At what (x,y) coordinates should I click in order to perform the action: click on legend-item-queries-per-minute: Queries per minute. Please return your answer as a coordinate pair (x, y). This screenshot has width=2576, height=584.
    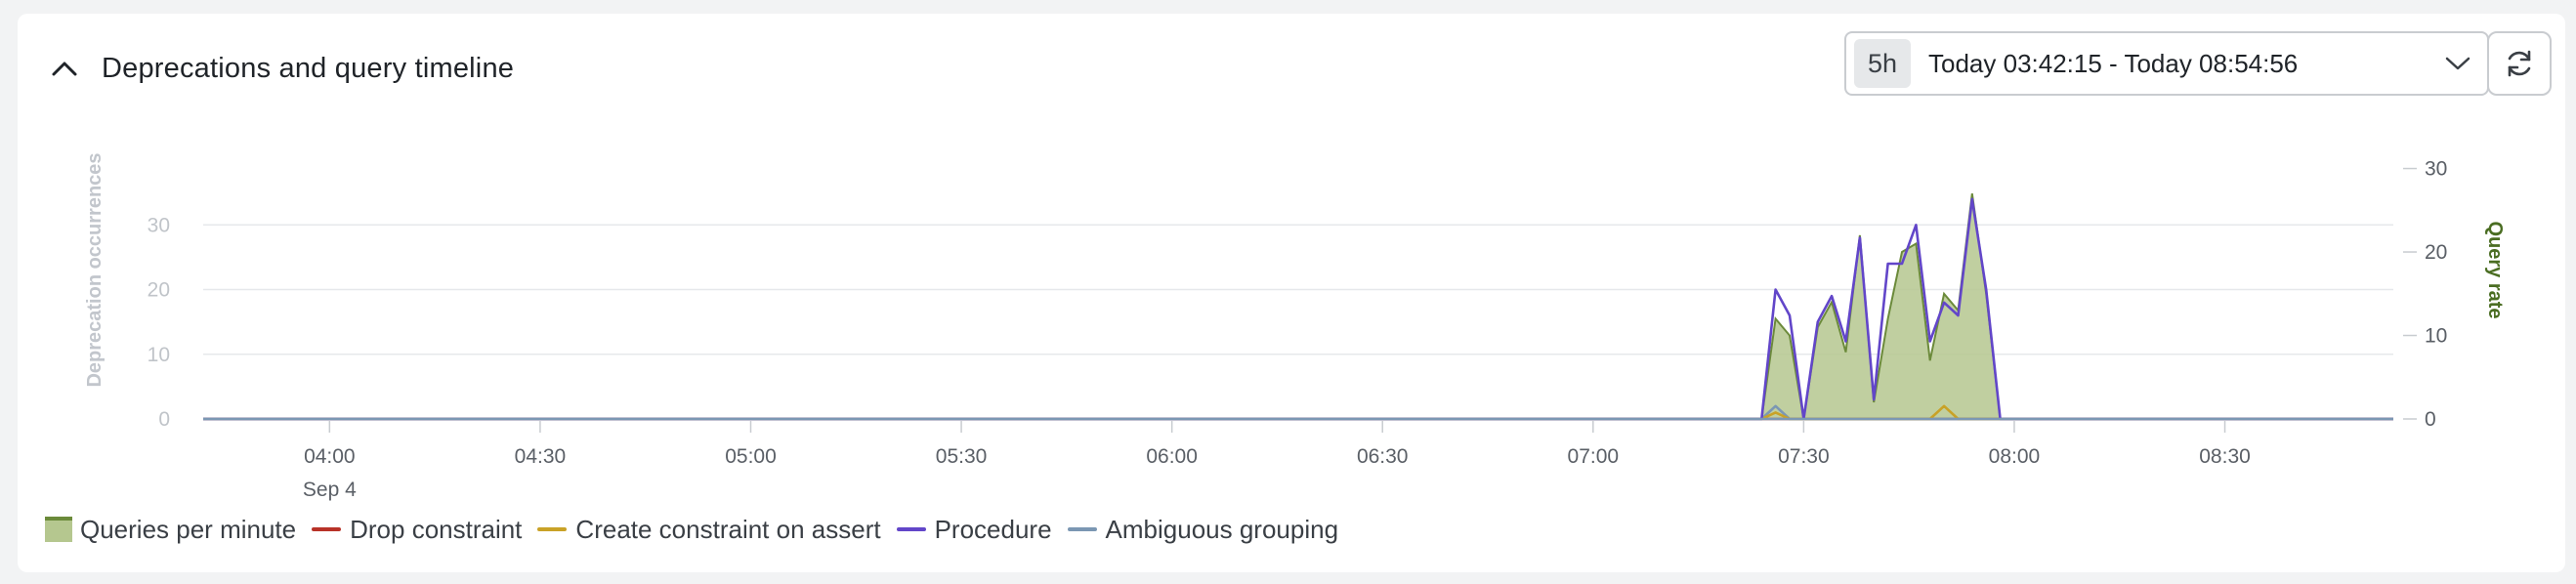
    Looking at the image, I should click on (170, 530).